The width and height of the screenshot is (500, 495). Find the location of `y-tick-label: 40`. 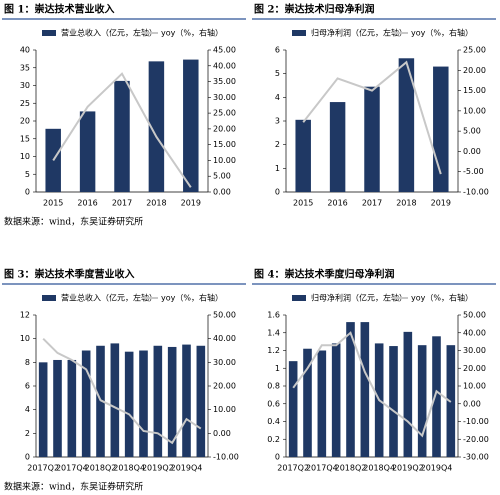

y-tick-label: 40 is located at coordinates (25, 50).